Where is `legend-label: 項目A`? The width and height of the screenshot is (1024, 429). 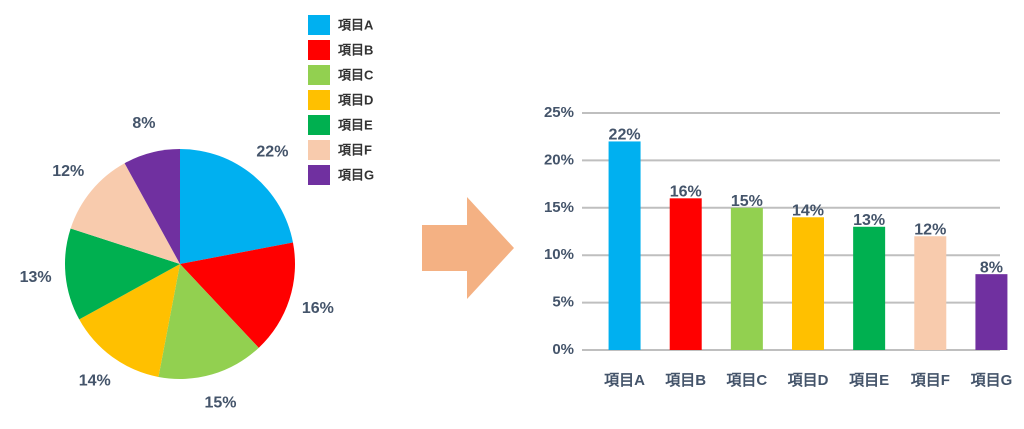
legend-label: 項目A is located at coordinates (356, 24).